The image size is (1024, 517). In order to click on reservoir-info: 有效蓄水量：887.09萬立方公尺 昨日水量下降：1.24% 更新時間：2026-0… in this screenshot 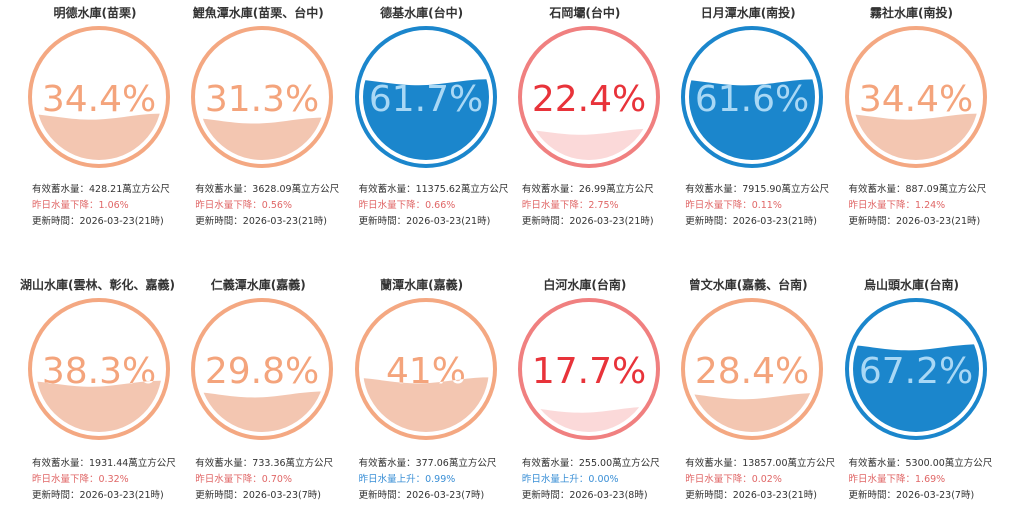, I will do `click(924, 206)`.